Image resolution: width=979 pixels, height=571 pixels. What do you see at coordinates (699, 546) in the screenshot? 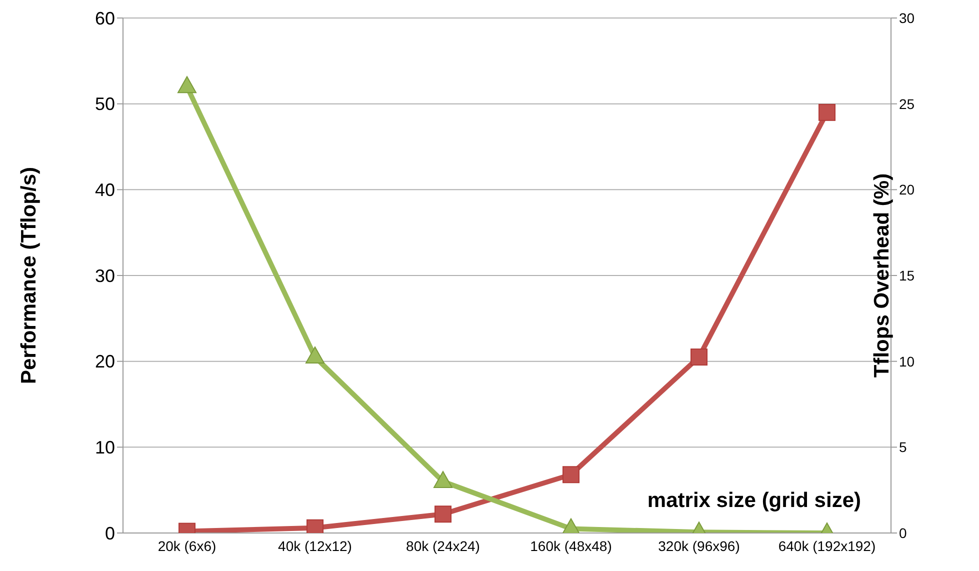
I see `x-tick-label: 320k (96x96)` at bounding box center [699, 546].